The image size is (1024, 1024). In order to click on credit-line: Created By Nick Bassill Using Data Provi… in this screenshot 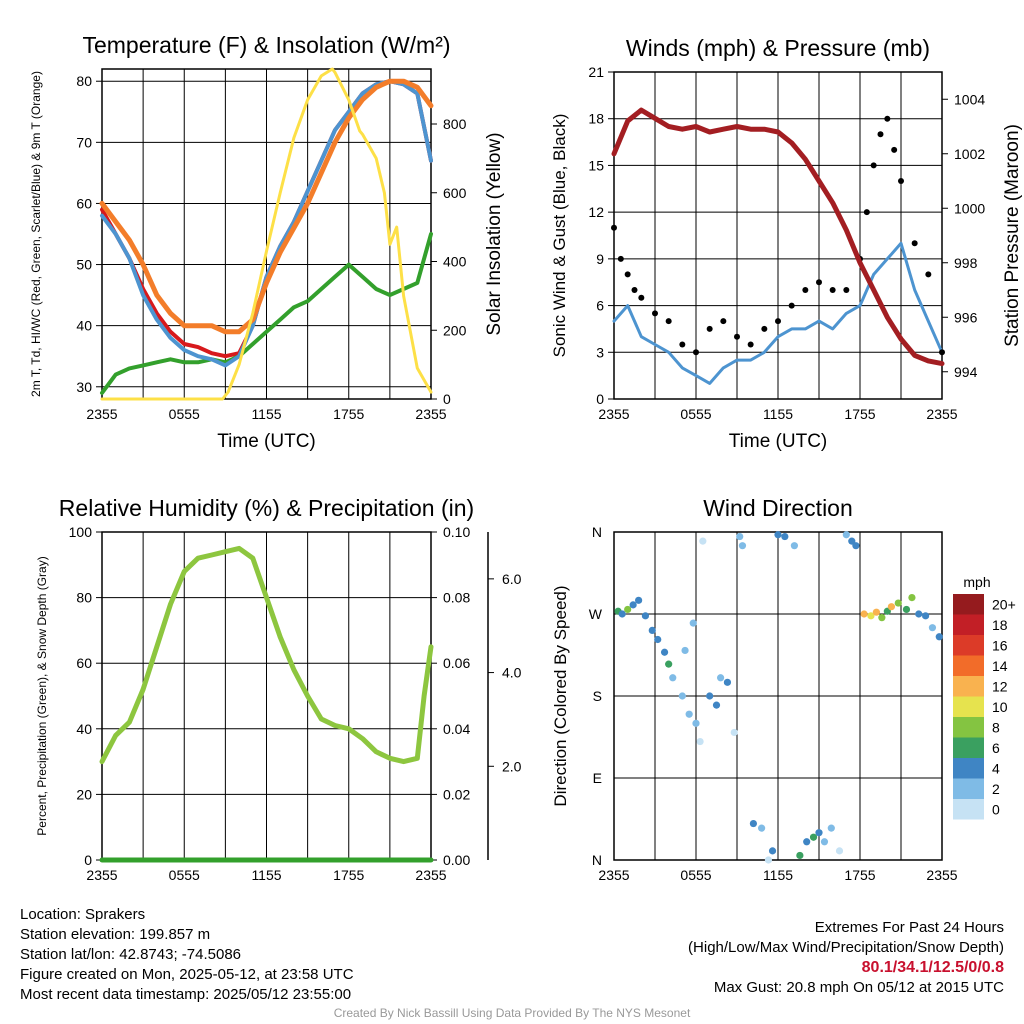, I will do `click(512, 1013)`.